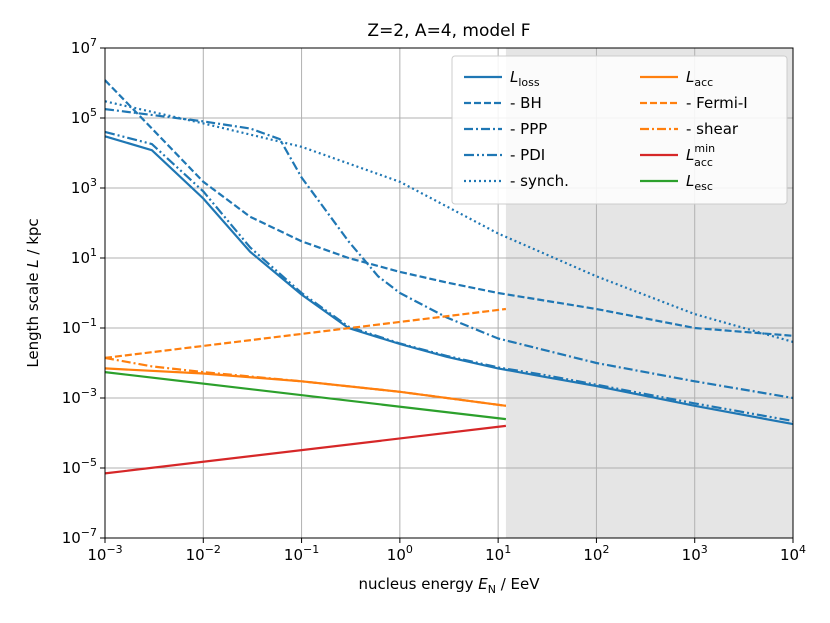 Image resolution: width=830 pixels, height=623 pixels. I want to click on x-axis-label: nucleus energy EN / EeV, so click(449, 585).